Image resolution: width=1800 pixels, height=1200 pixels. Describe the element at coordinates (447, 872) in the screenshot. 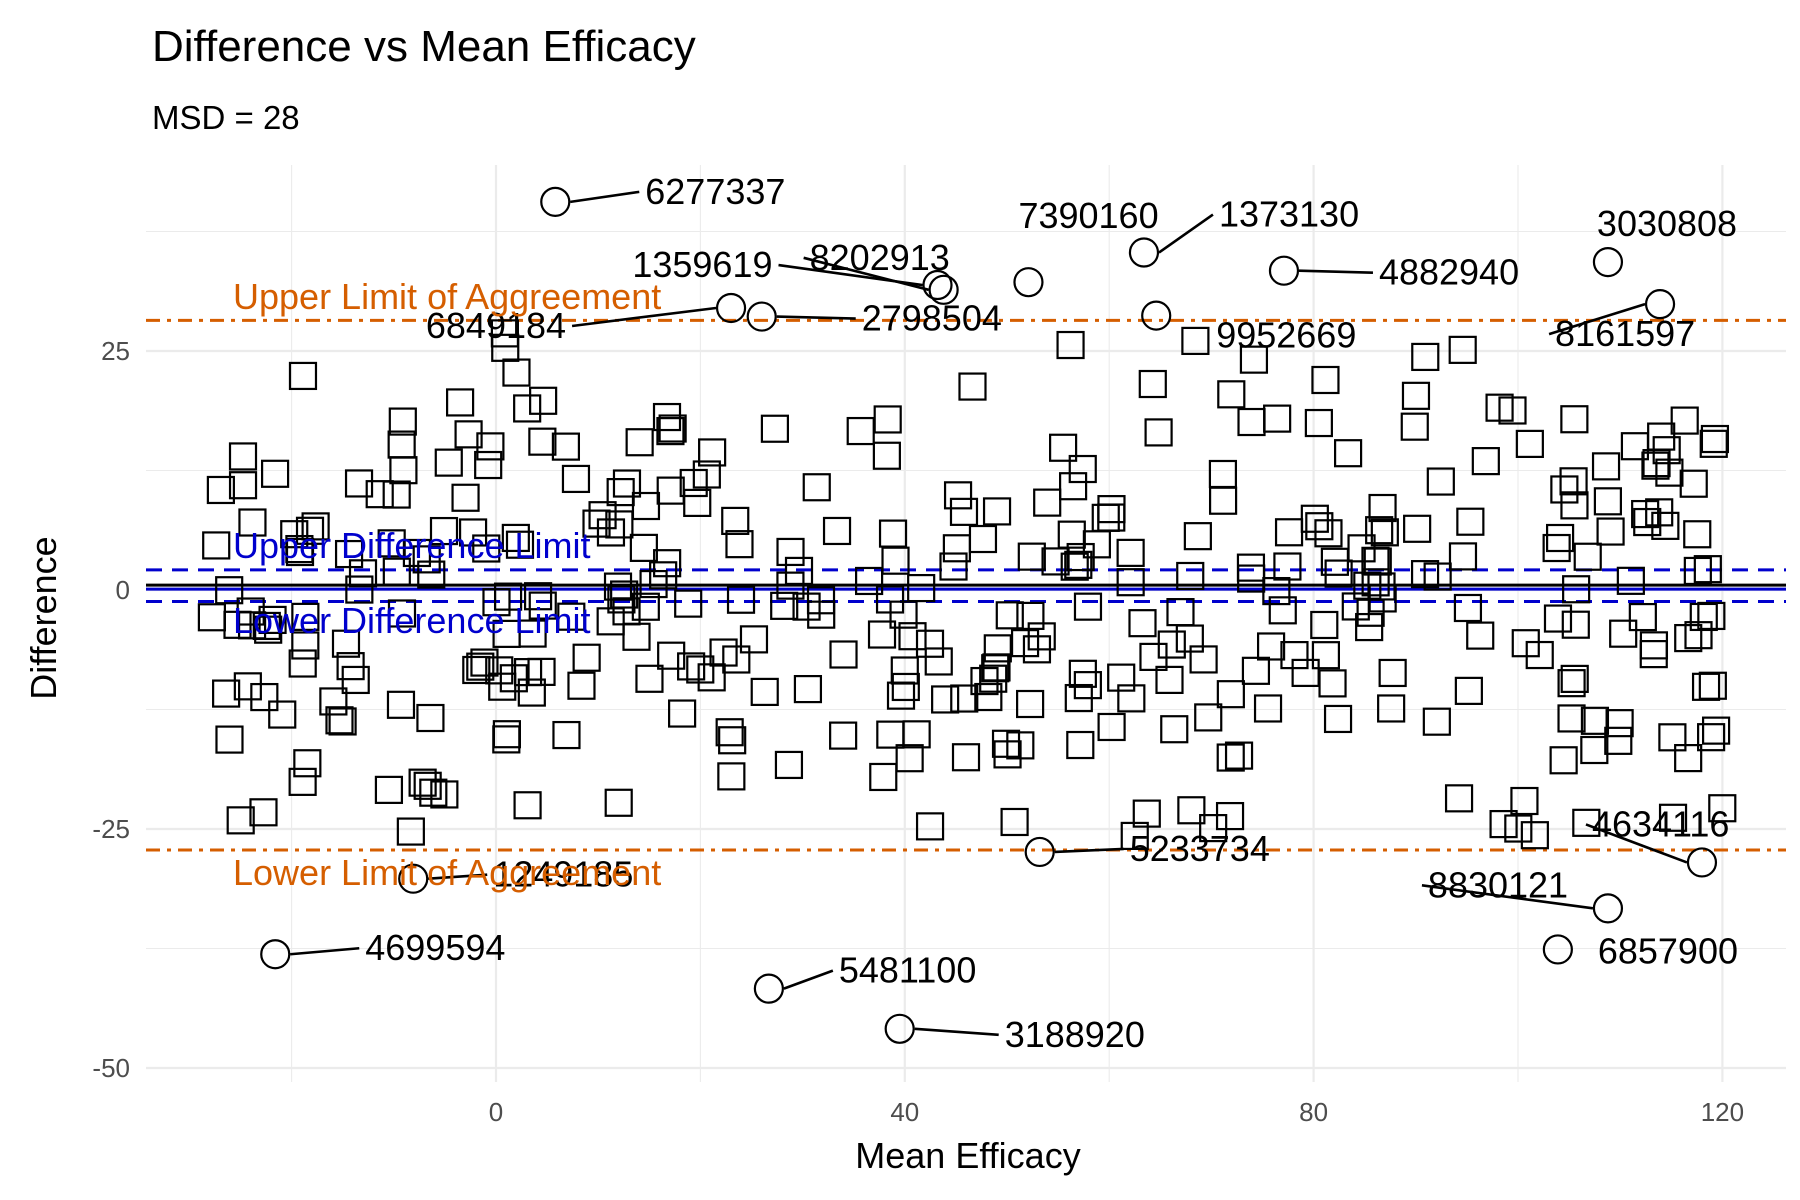

I see `lower-agreement-label: Lower Limit of Aggreement` at that location.